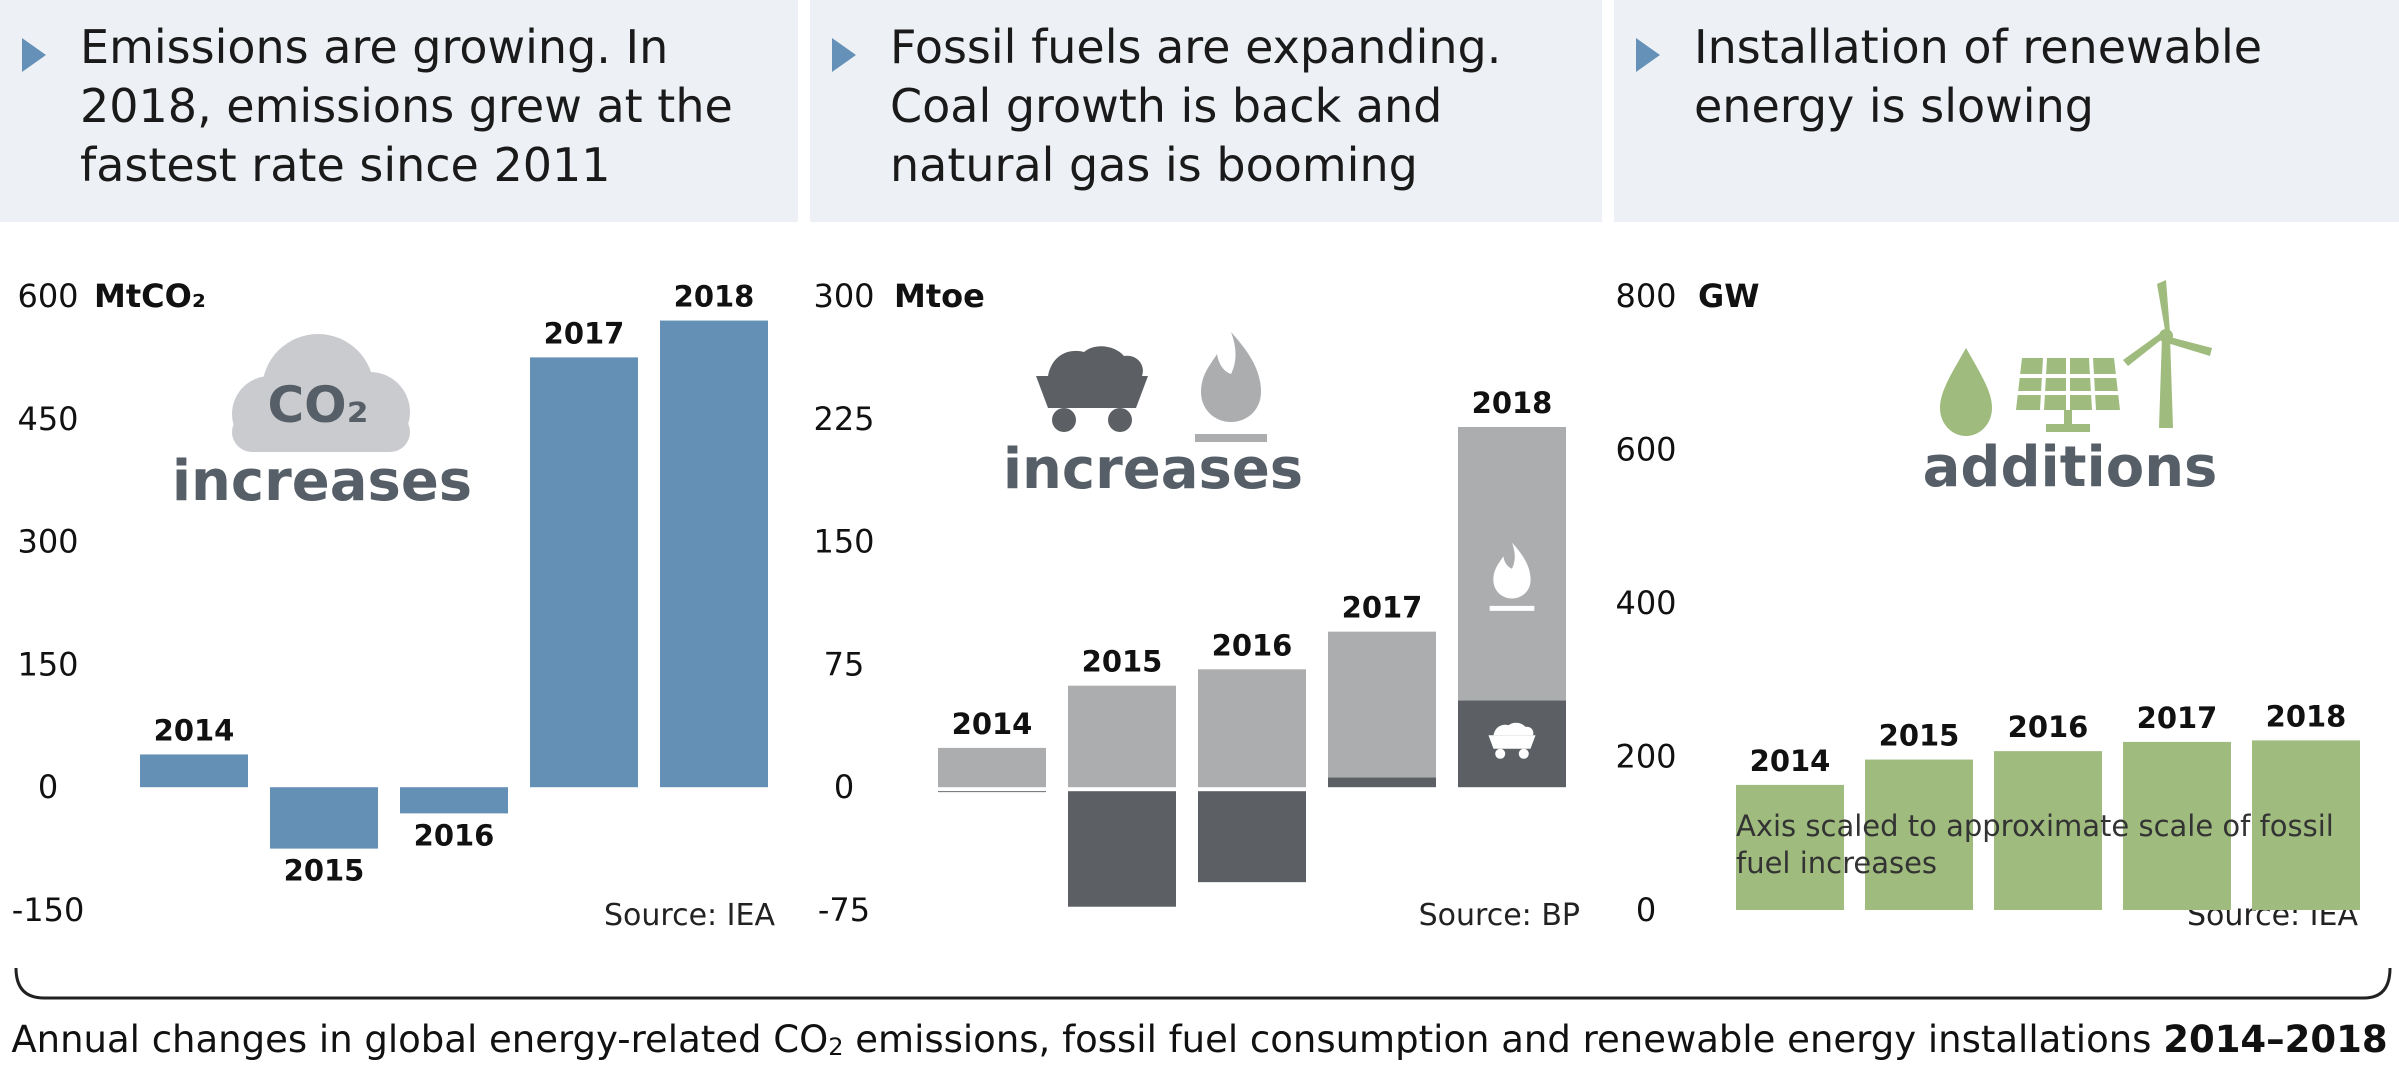  I want to click on water-drop-icon, so click(1966, 392).